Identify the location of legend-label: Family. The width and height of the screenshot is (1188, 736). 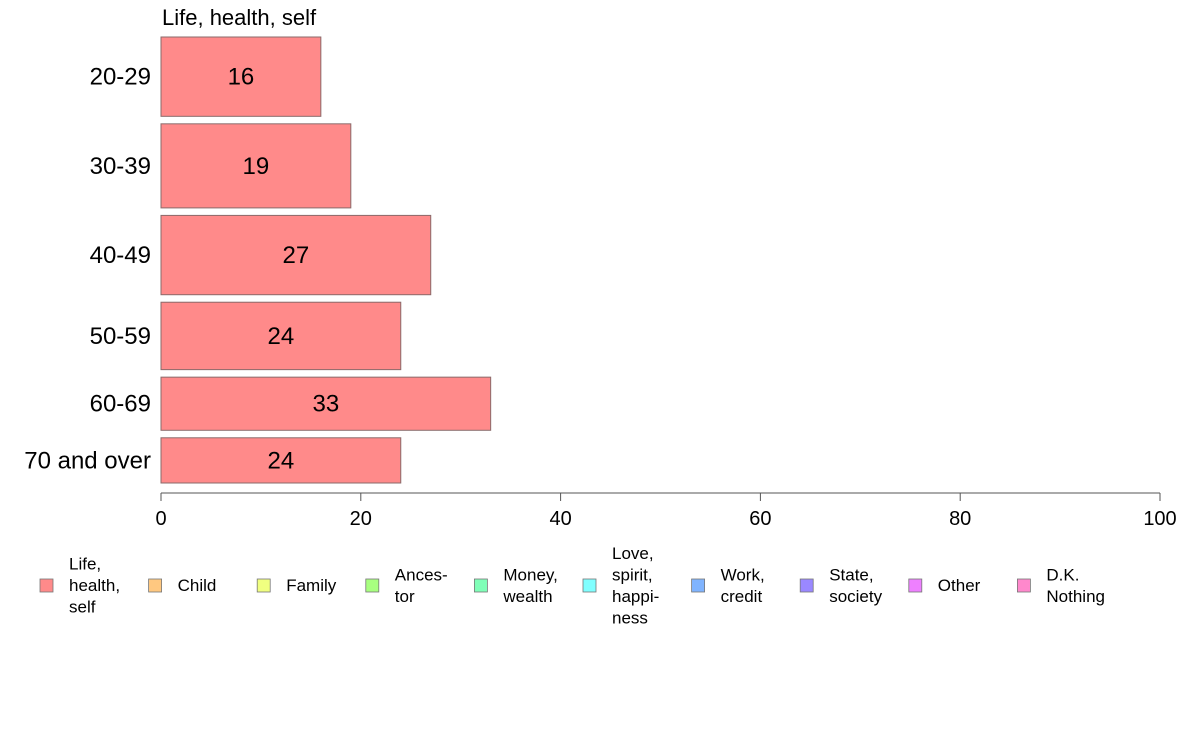
(311, 585).